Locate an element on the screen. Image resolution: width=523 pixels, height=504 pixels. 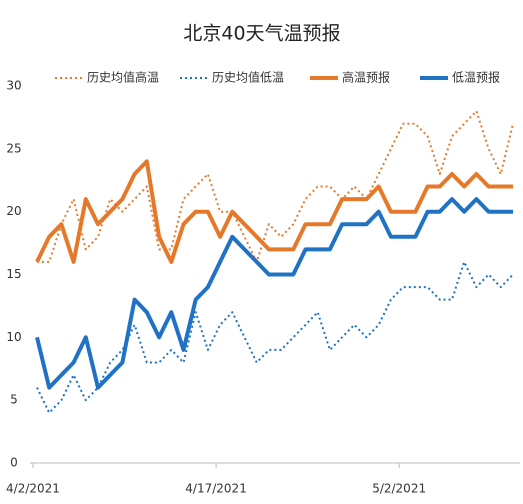
legend-label: 高温预报 is located at coordinates (366, 77).